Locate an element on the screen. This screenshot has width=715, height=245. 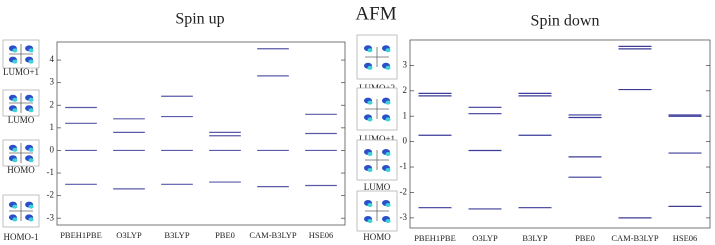
y-tick-label: 4 is located at coordinates (52, 59).